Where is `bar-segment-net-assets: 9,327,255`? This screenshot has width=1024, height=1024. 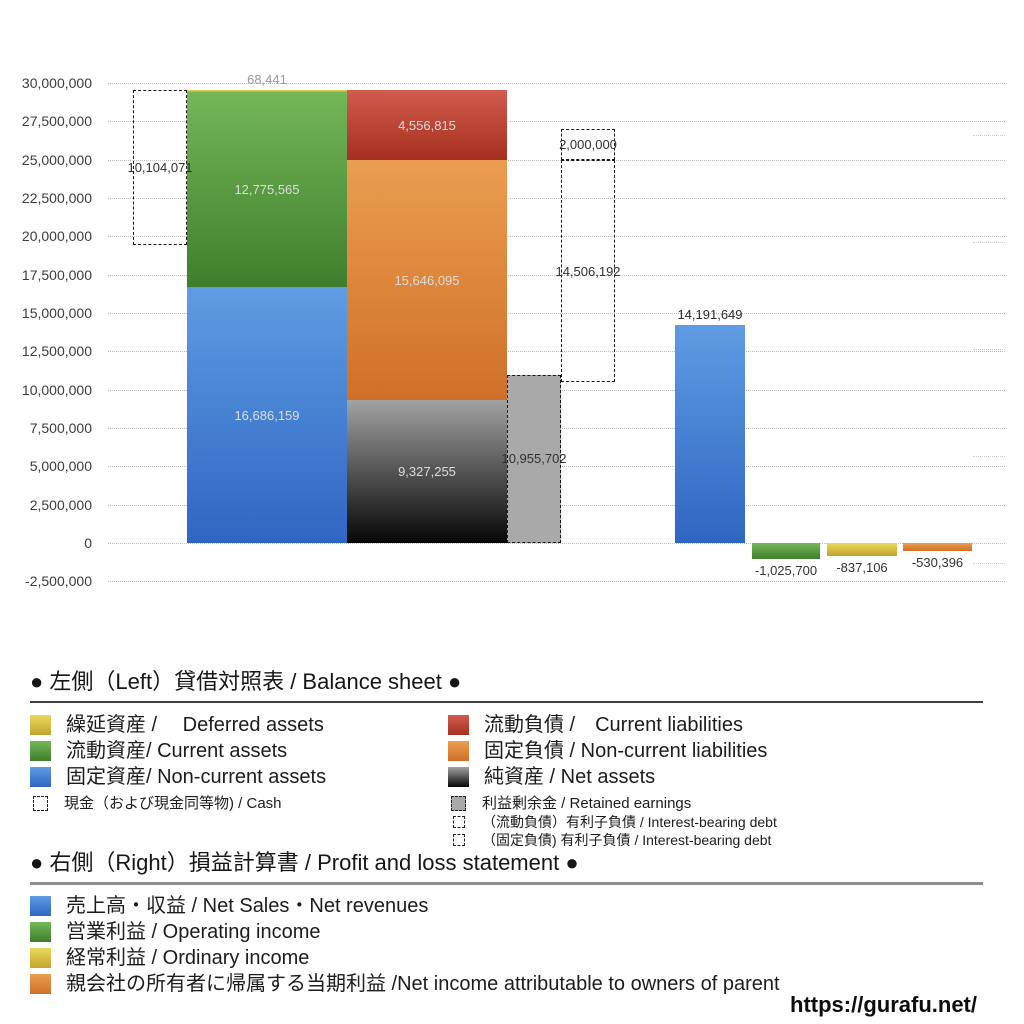 bar-segment-net-assets: 9,327,255 is located at coordinates (427, 471).